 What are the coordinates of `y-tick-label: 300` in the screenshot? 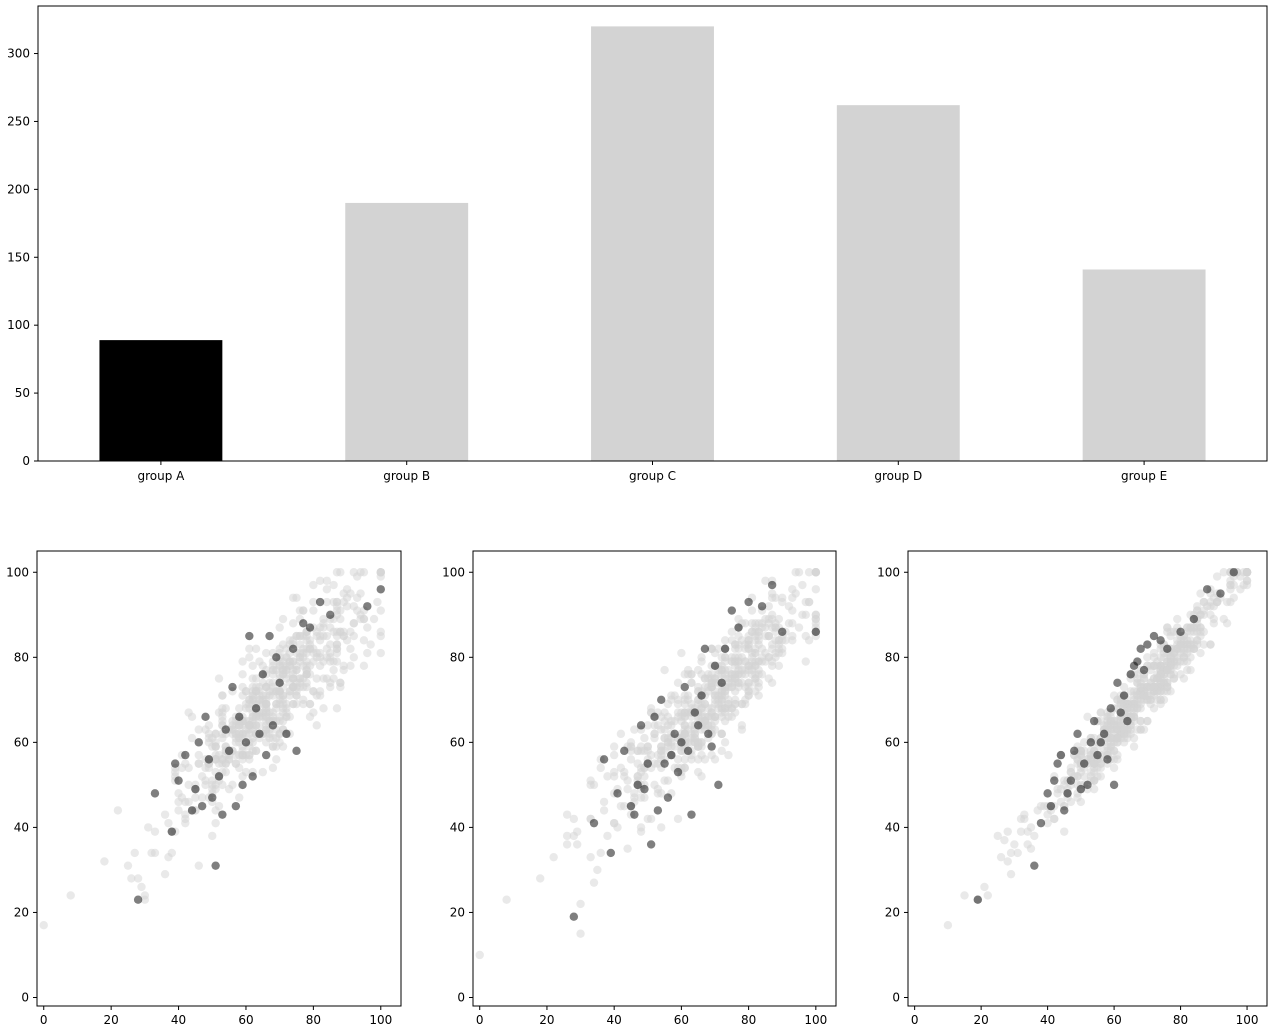 It's located at (18, 54).